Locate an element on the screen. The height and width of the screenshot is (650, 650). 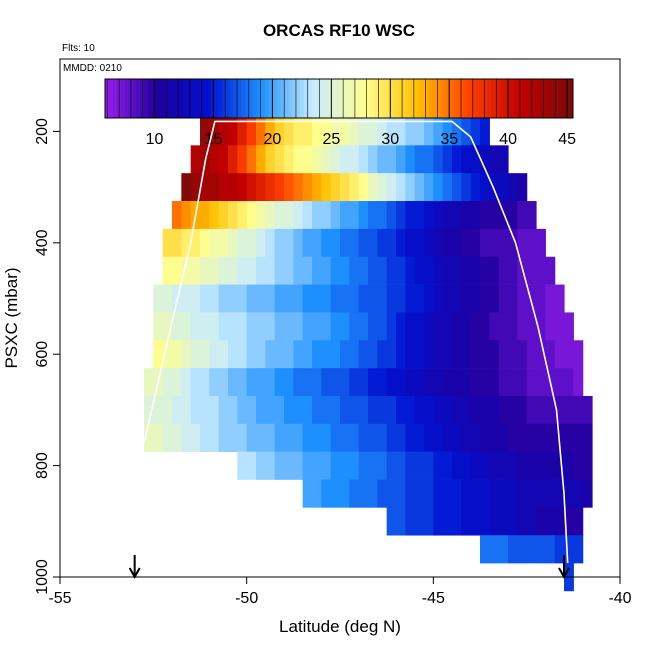
x-tick-label: -55 is located at coordinates (59, 598).